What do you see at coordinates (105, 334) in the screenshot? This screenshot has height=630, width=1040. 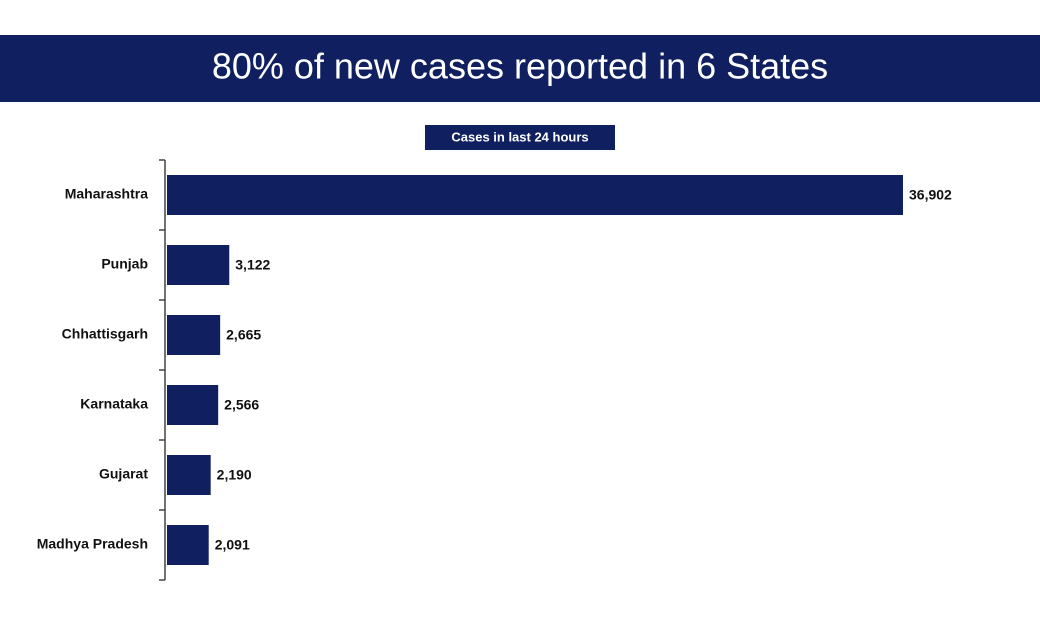 I see `category-label: Chhattisgarh` at bounding box center [105, 334].